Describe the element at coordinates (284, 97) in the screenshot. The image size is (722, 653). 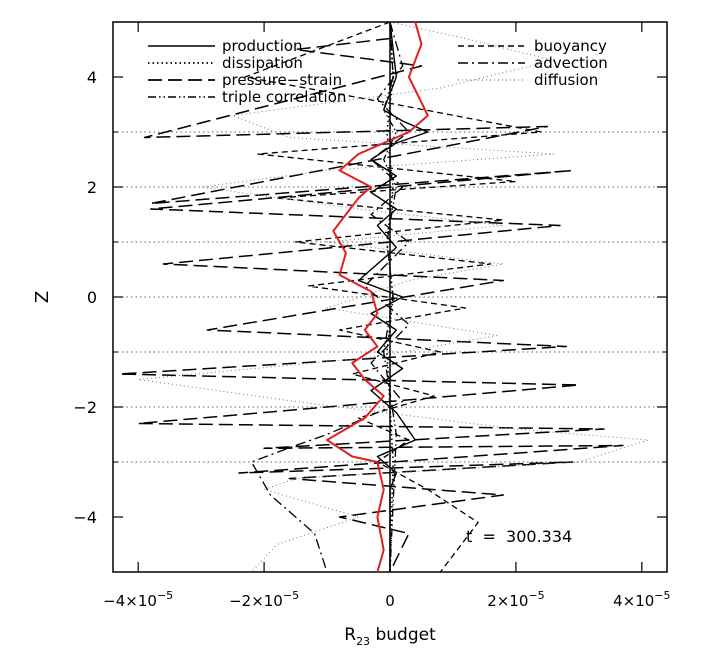
I see `legend-label-left-3: triple correlation` at that location.